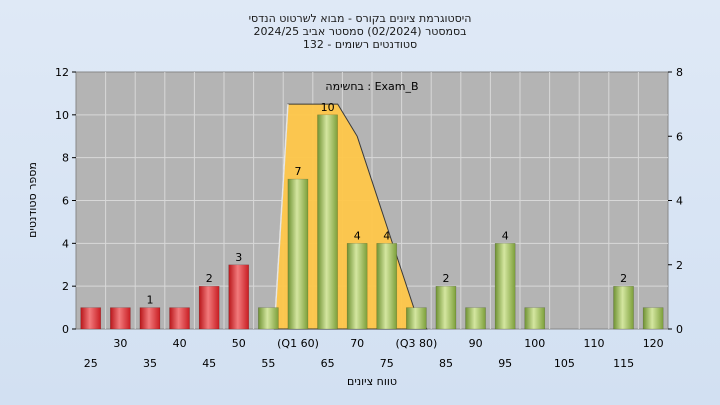 The image size is (720, 405). Describe the element at coordinates (476, 343) in the screenshot. I see `x-tick-label-13: 90` at that location.